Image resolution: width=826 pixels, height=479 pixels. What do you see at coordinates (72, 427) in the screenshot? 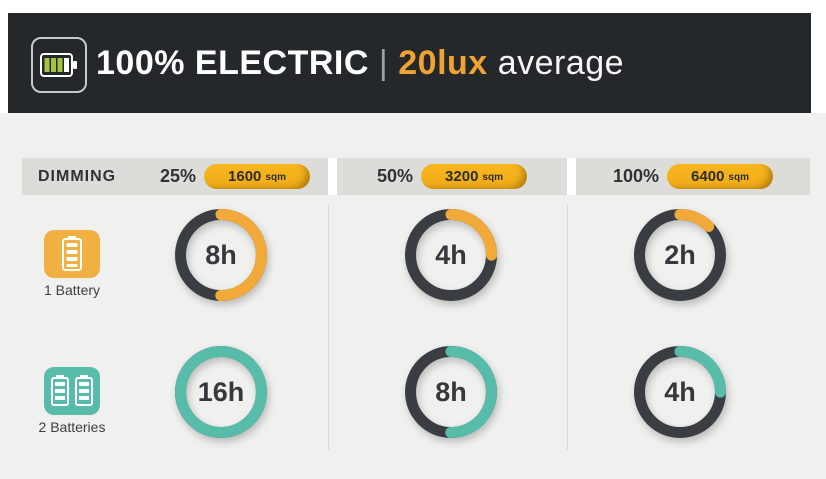
I see `two-batteries-label: 2 Batteries` at bounding box center [72, 427].